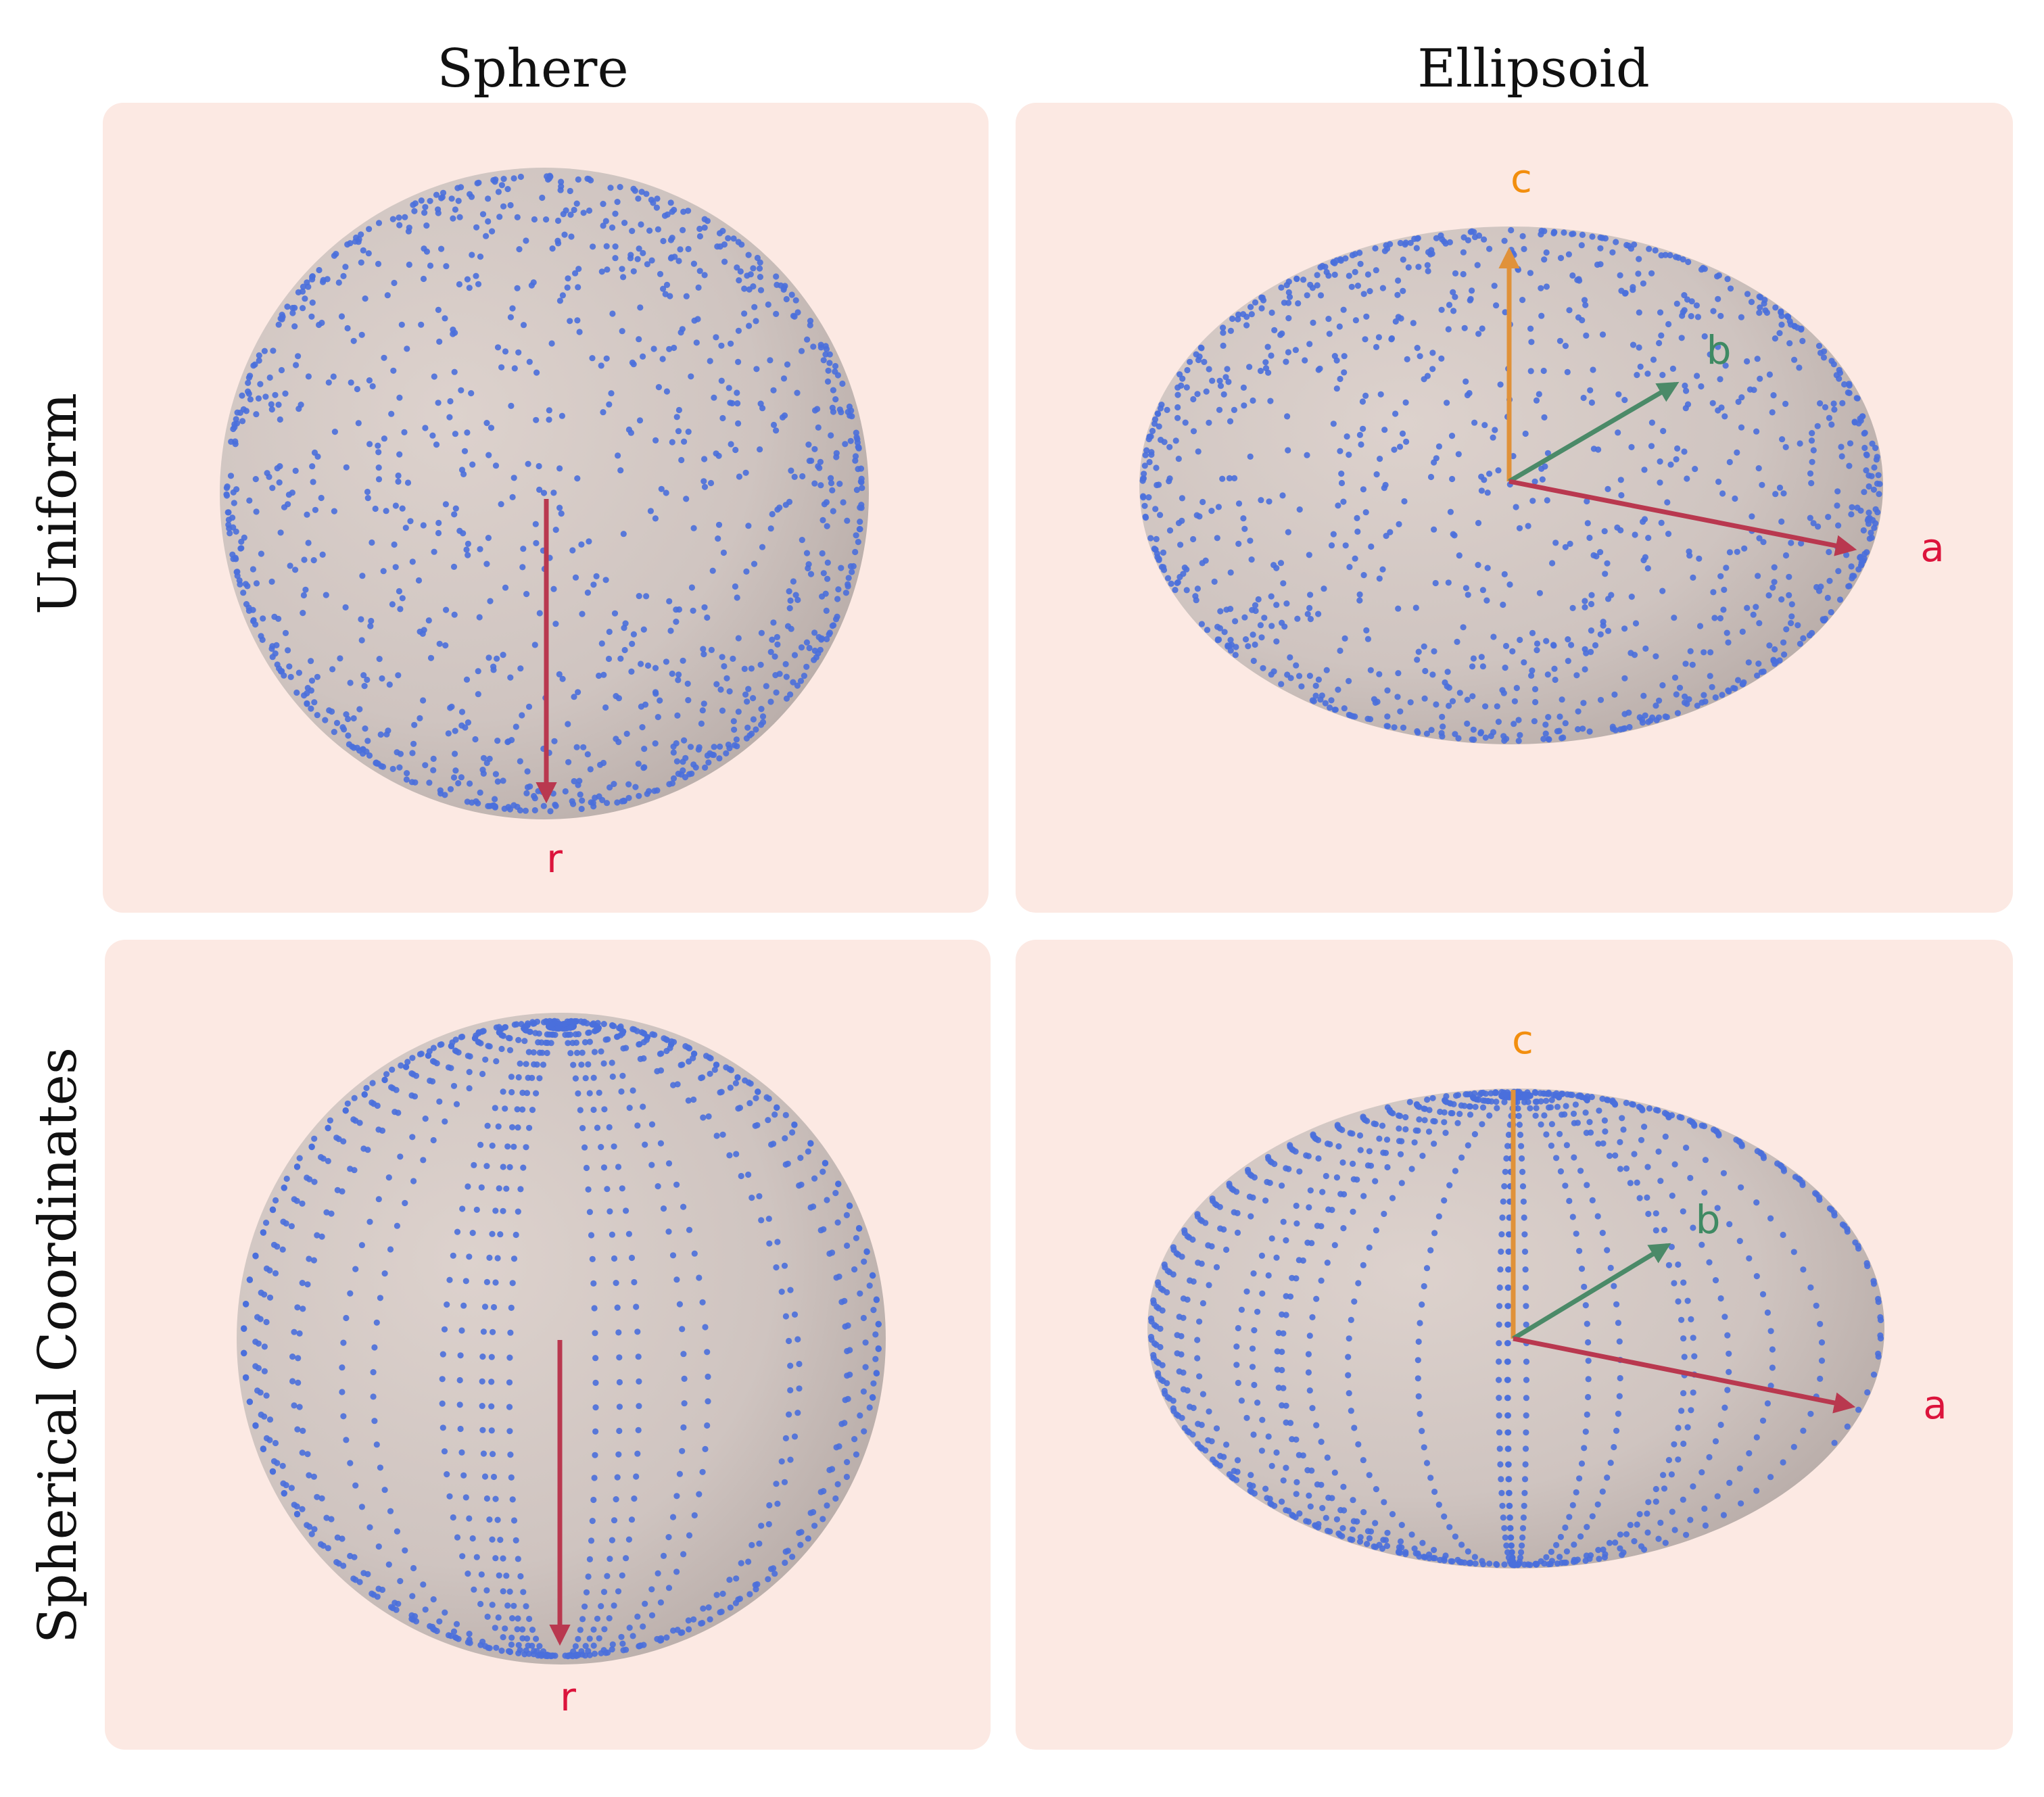 The width and height of the screenshot is (2044, 1797). I want to click on axis-label-c: c, so click(1521, 178).